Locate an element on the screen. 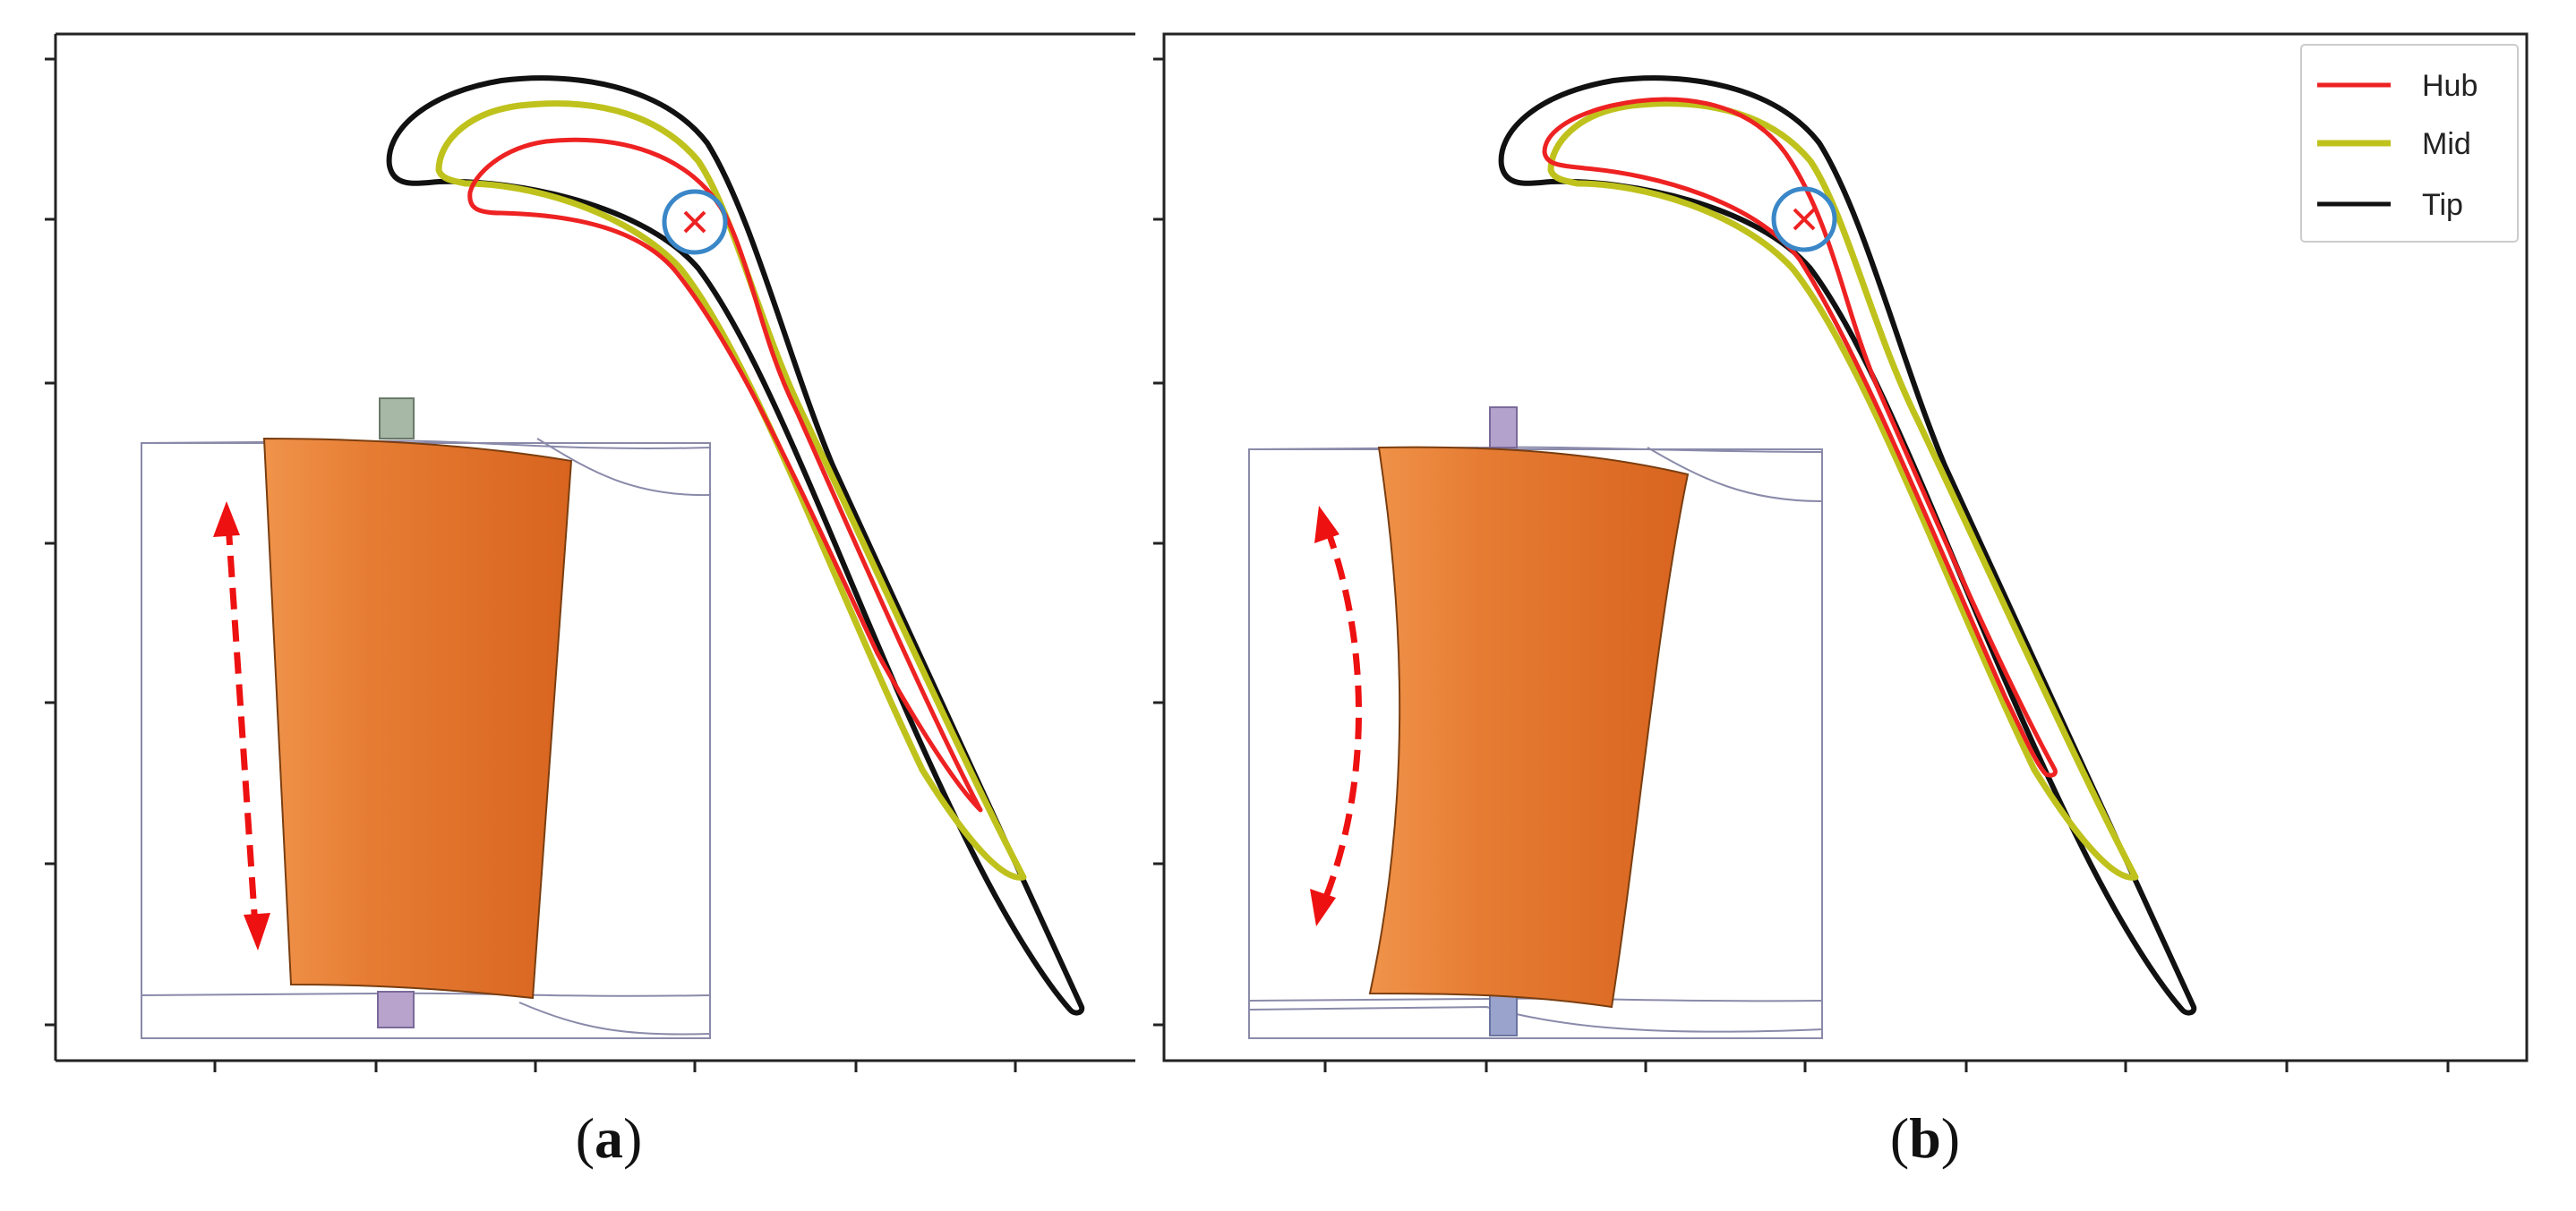 This screenshot has height=1211, width=2576. panel-a-mid-profile is located at coordinates (731, 490).